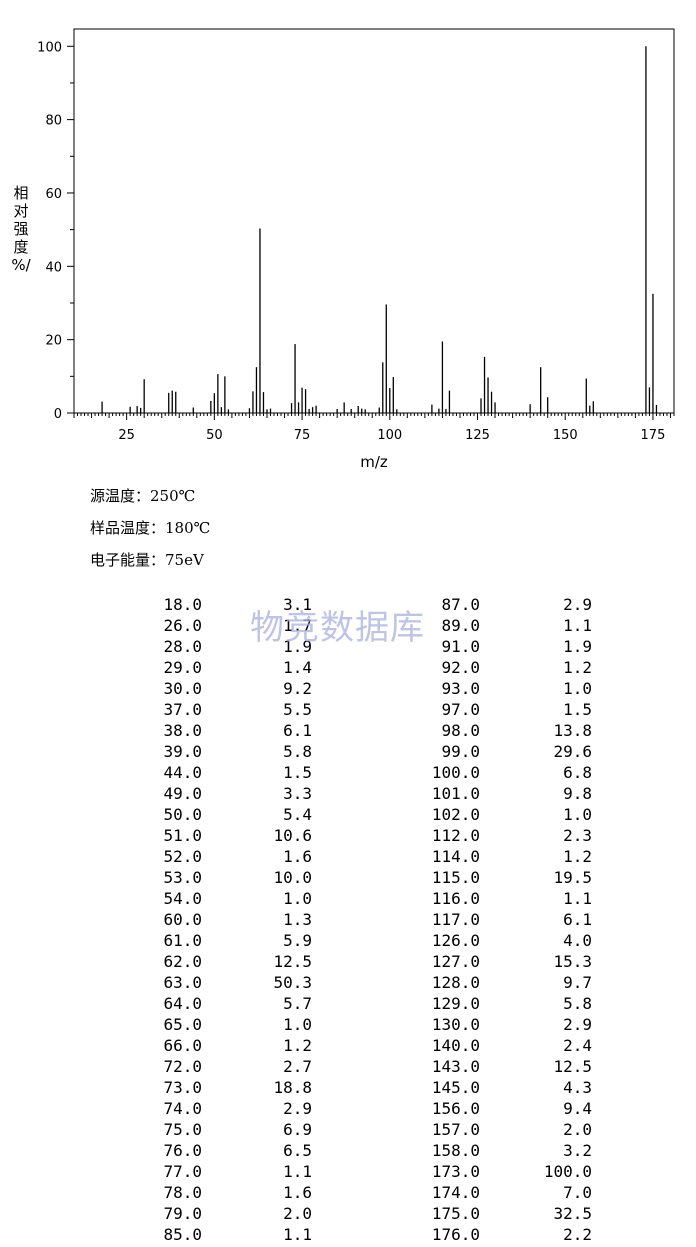 The image size is (696, 1247). What do you see at coordinates (455, 1045) in the screenshot?
I see `mz-cell: 140.0` at bounding box center [455, 1045].